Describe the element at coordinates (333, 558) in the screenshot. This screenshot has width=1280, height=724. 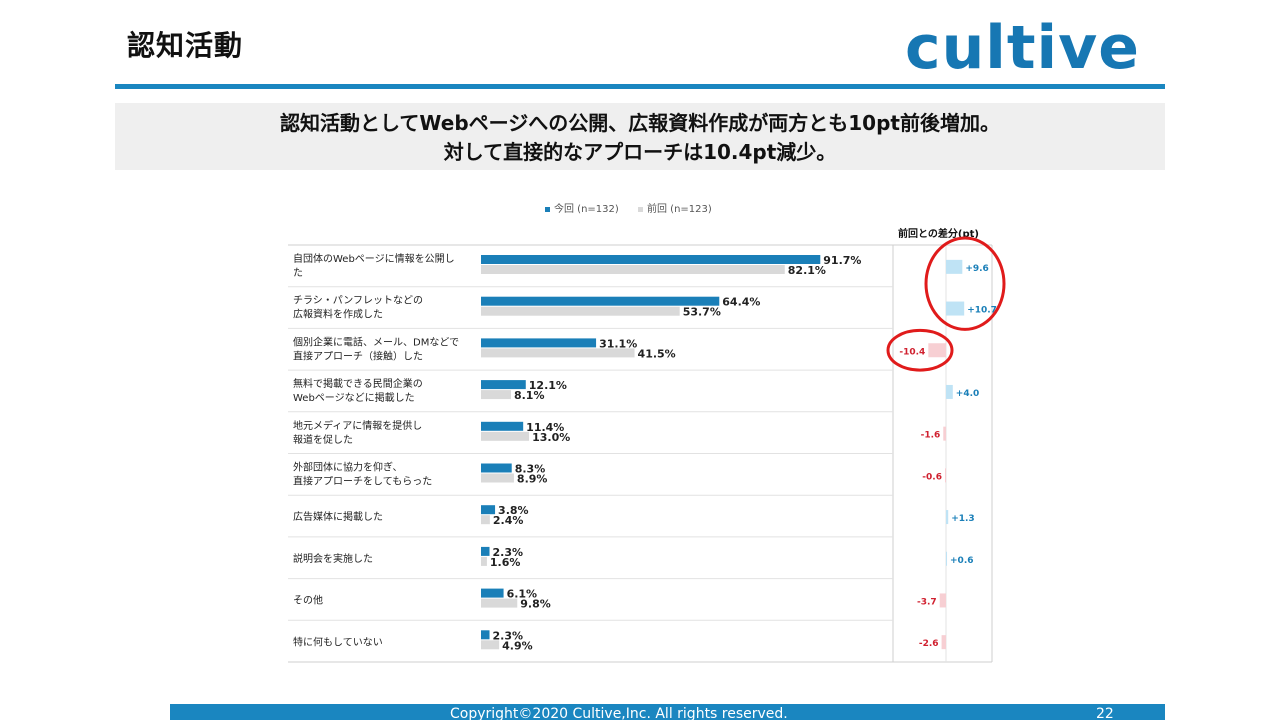
I see `category-label: 説明会を実施した` at that location.